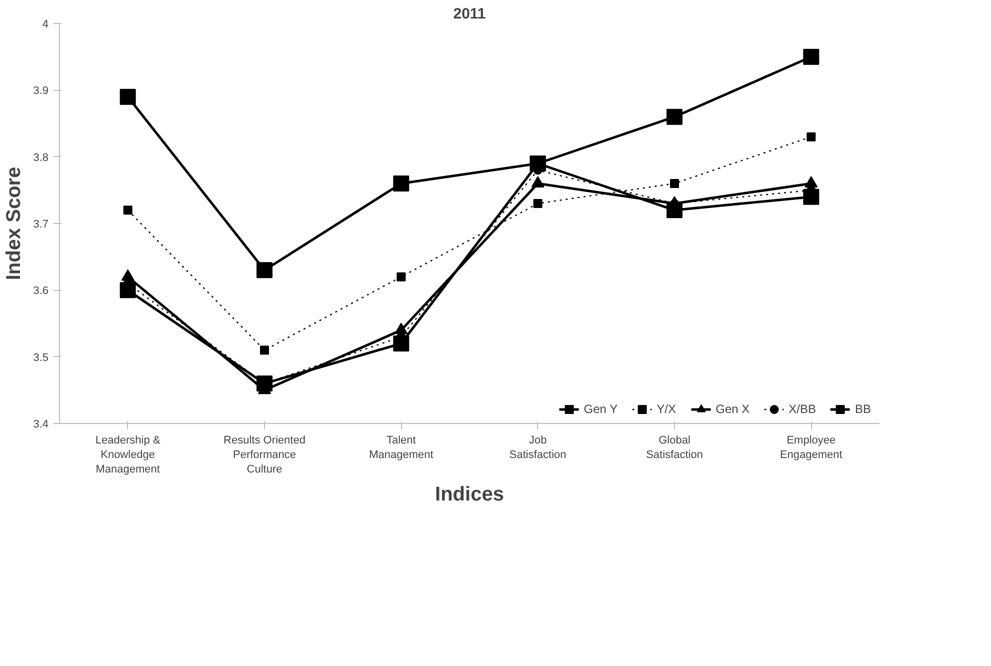  What do you see at coordinates (14, 223) in the screenshot?
I see `y-axis-title: Index Score` at bounding box center [14, 223].